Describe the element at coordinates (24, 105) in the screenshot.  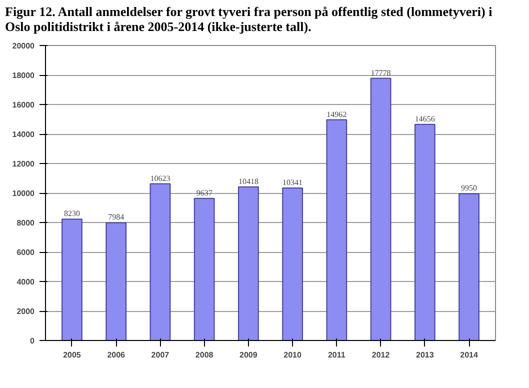
I see `y-tick-label: 16000` at that location.